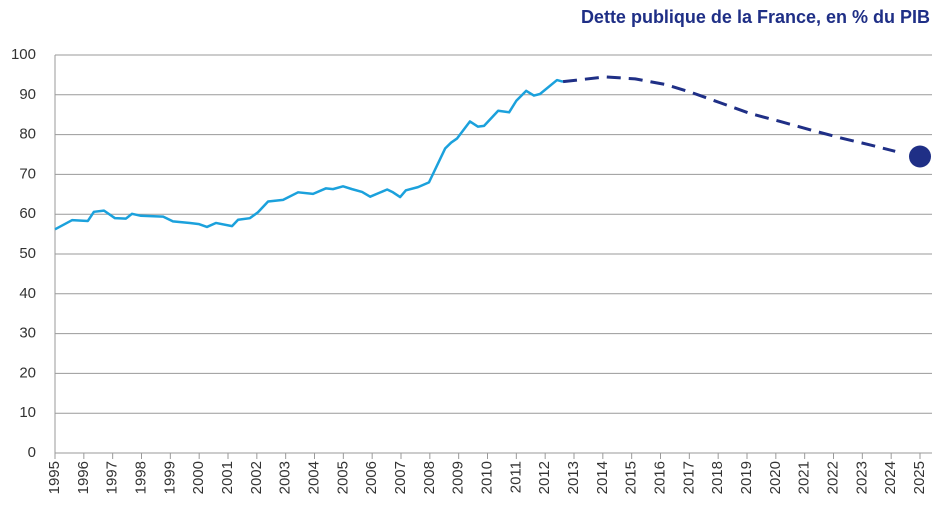  What do you see at coordinates (27, 412) in the screenshot?
I see `y-tick-label: 10` at bounding box center [27, 412].